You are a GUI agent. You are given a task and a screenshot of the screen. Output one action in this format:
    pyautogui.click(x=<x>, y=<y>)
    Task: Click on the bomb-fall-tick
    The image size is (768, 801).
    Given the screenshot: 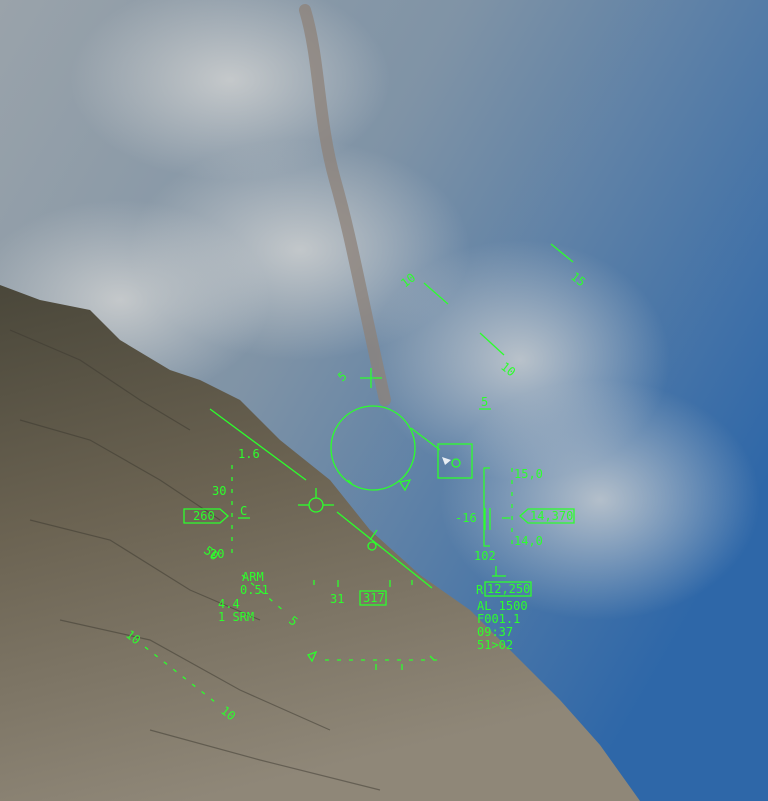 What is the action you would take?
    pyautogui.click(x=373, y=535)
    